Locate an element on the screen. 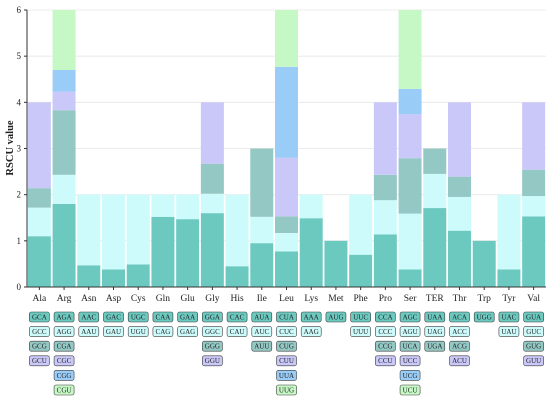 This screenshot has height=401, width=550. bar-segment-lys-aag is located at coordinates (311, 206).